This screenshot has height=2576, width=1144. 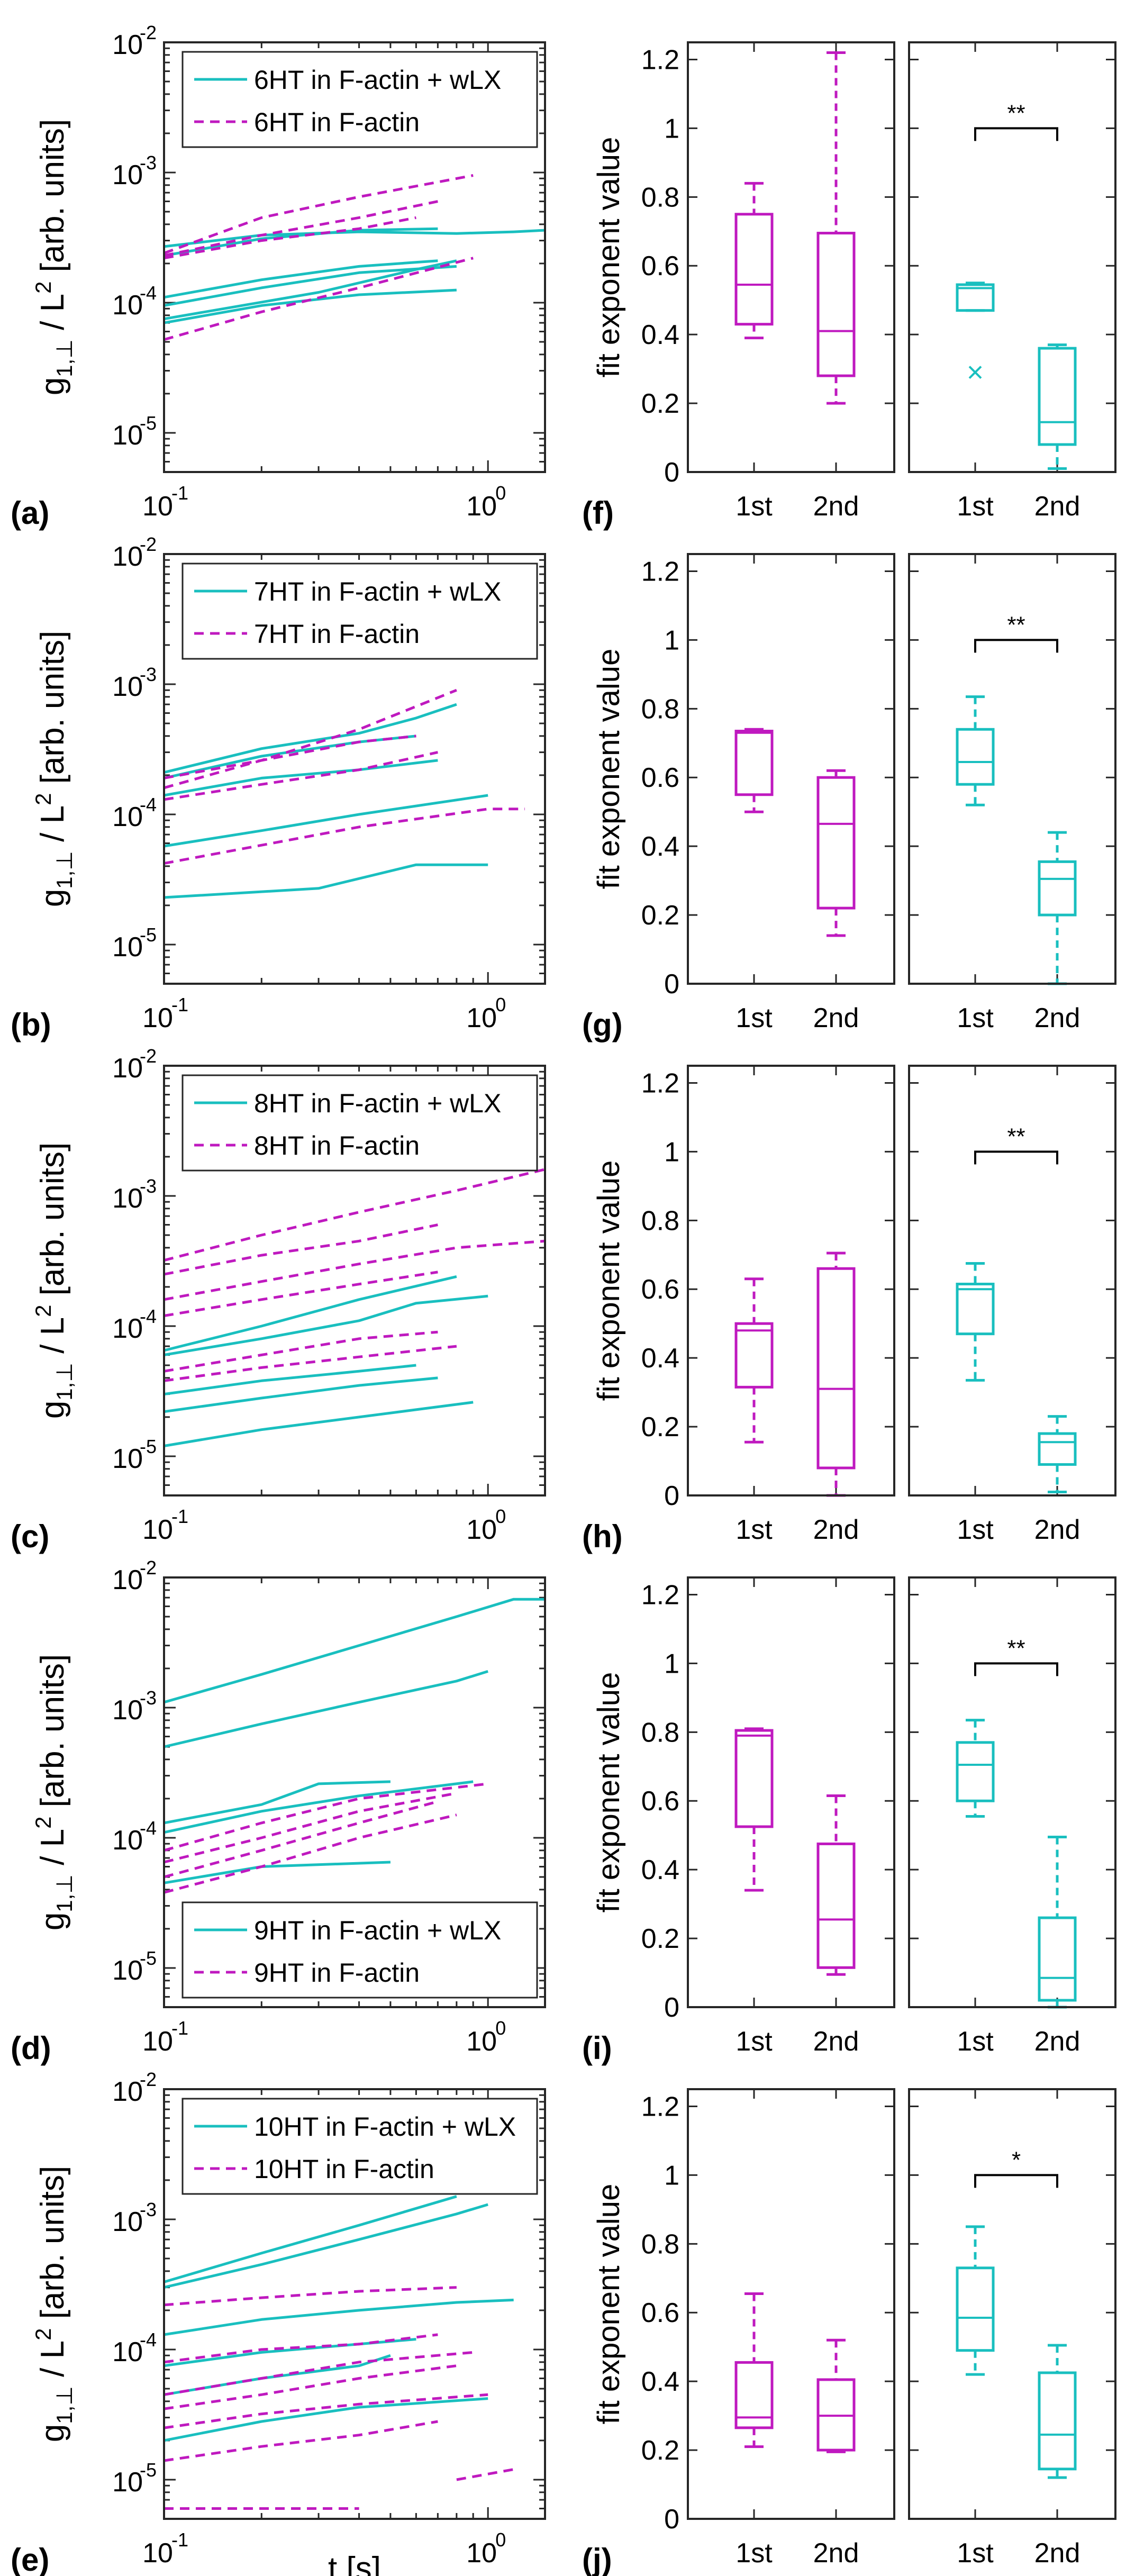 I want to click on panel-label: (g), so click(x=602, y=1024).